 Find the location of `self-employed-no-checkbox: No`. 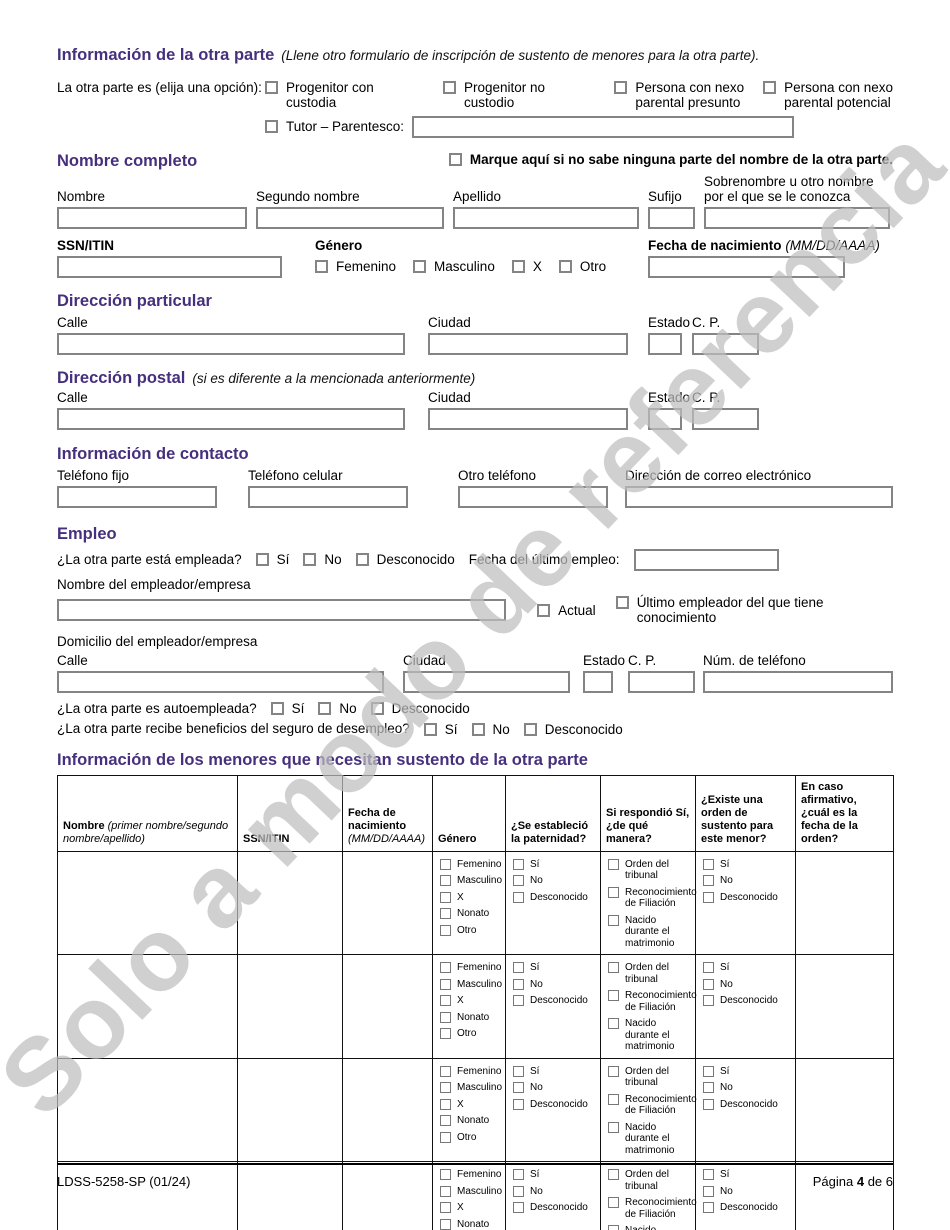

self-employed-no-checkbox: No is located at coordinates (337, 708).